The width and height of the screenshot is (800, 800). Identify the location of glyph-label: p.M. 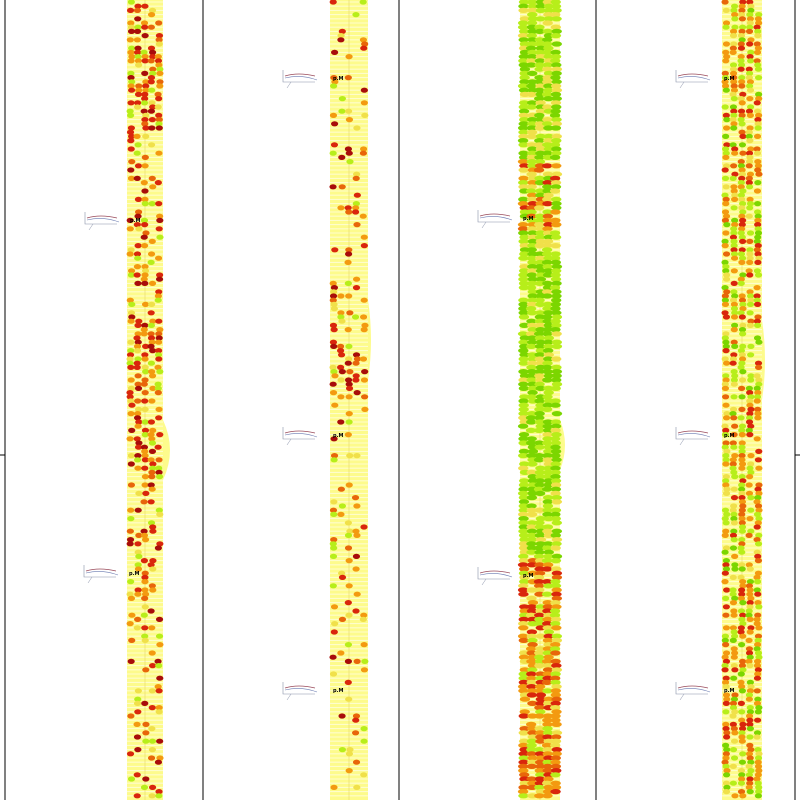
(528, 576).